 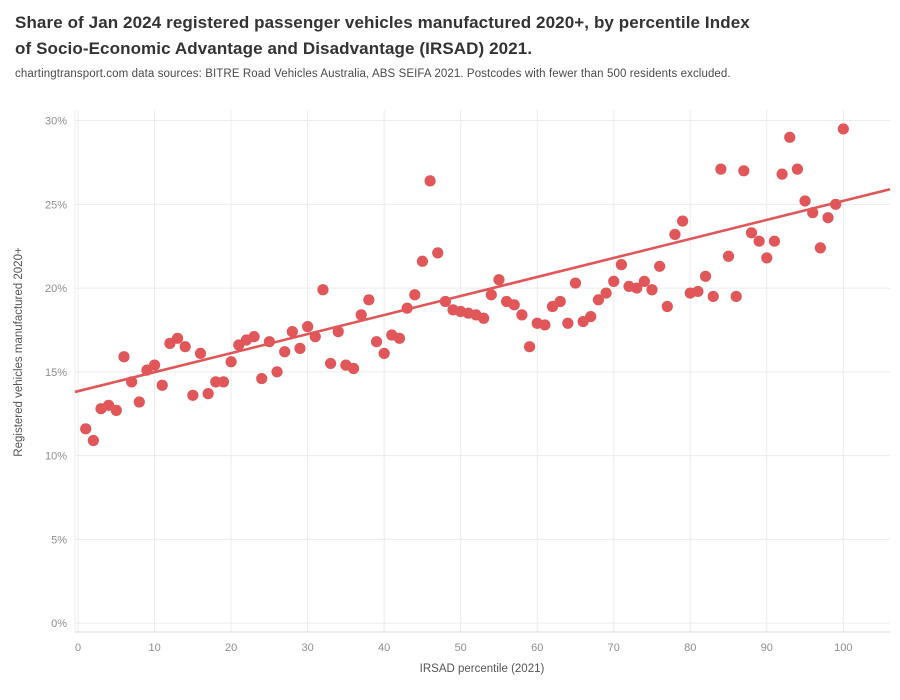 I want to click on x-tick-label: 60, so click(x=537, y=648).